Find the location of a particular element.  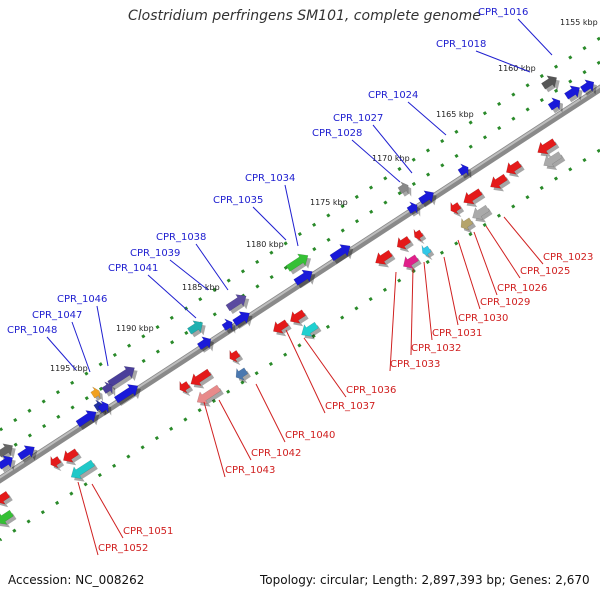

forward-gene-label: CPR_1028 is located at coordinates (337, 133).